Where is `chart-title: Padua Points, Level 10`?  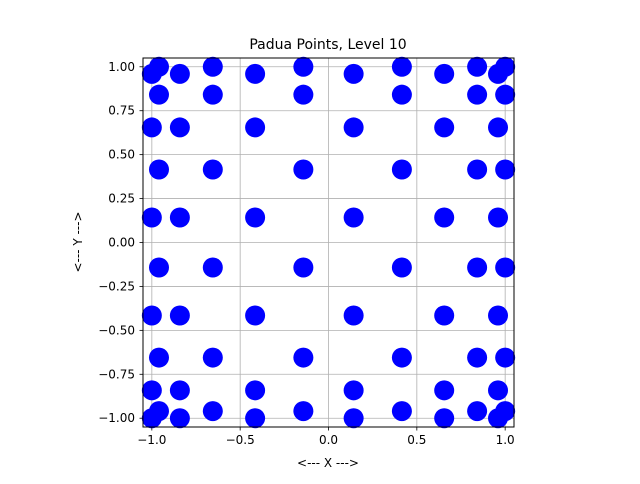 chart-title: Padua Points, Level 10 is located at coordinates (327, 45).